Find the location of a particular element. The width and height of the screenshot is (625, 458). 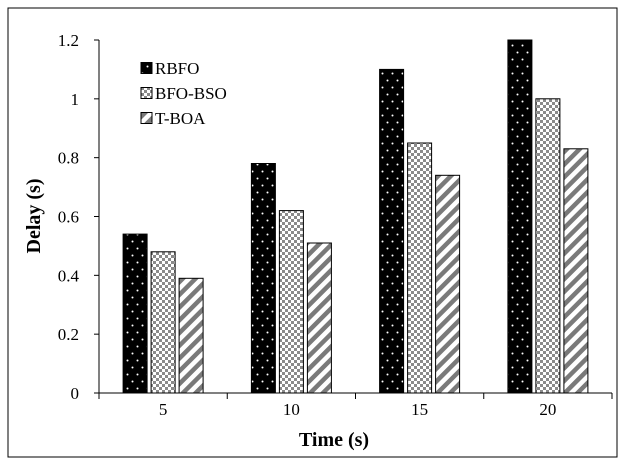

x-axis-title: Time (s) is located at coordinates (334, 440).